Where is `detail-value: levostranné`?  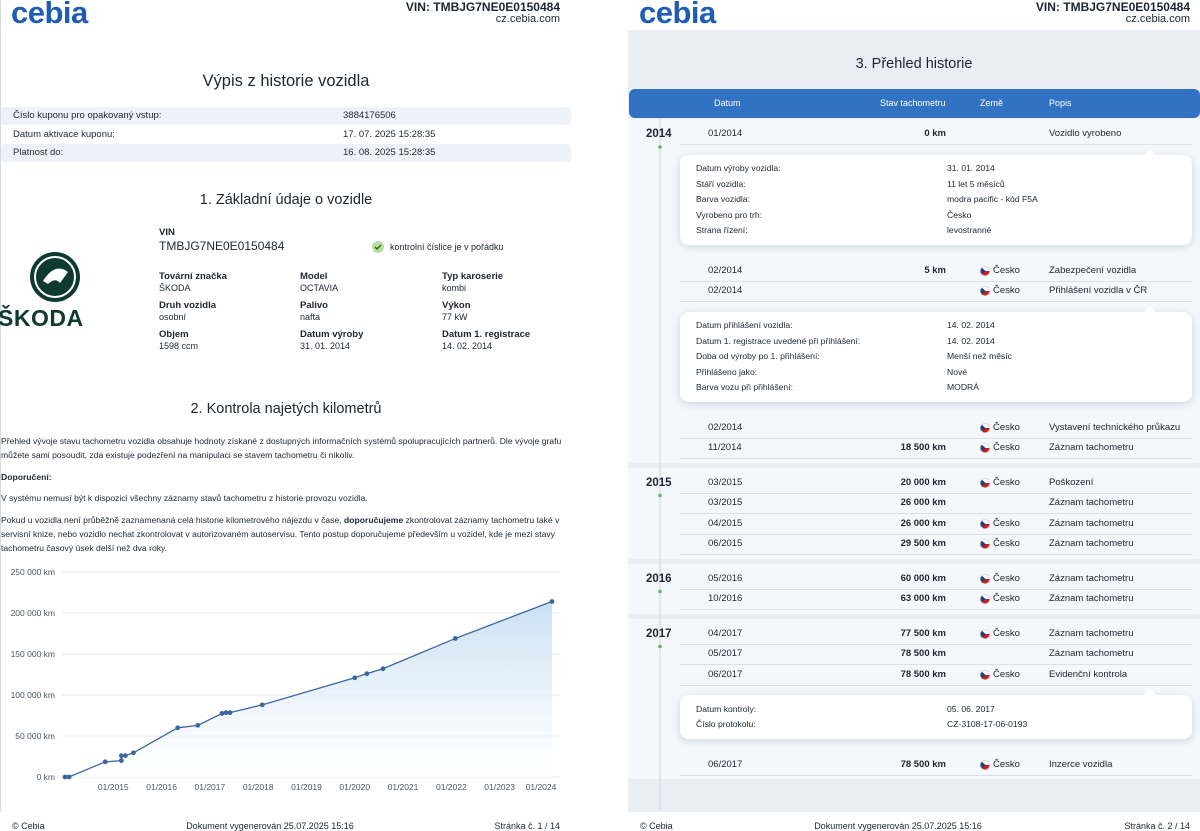 detail-value: levostranné is located at coordinates (969, 230).